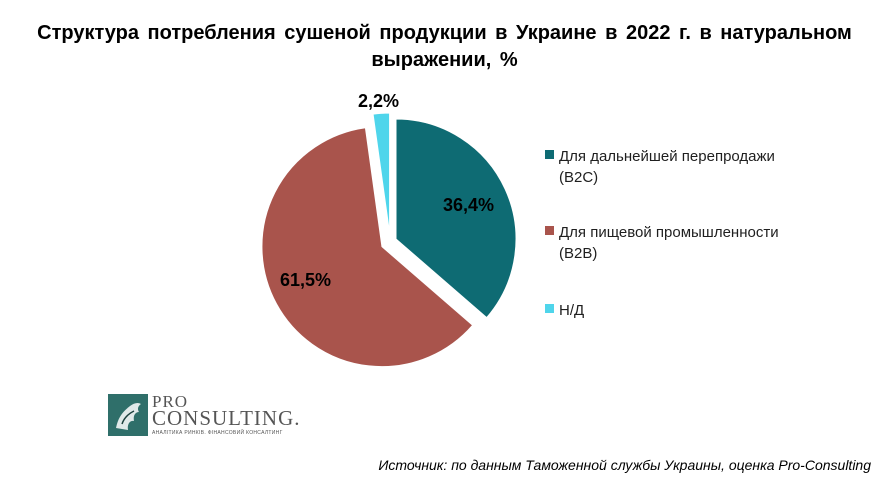 The width and height of the screenshot is (889, 493). What do you see at coordinates (456, 218) in the screenshot?
I see `pie-slice-b2c` at bounding box center [456, 218].